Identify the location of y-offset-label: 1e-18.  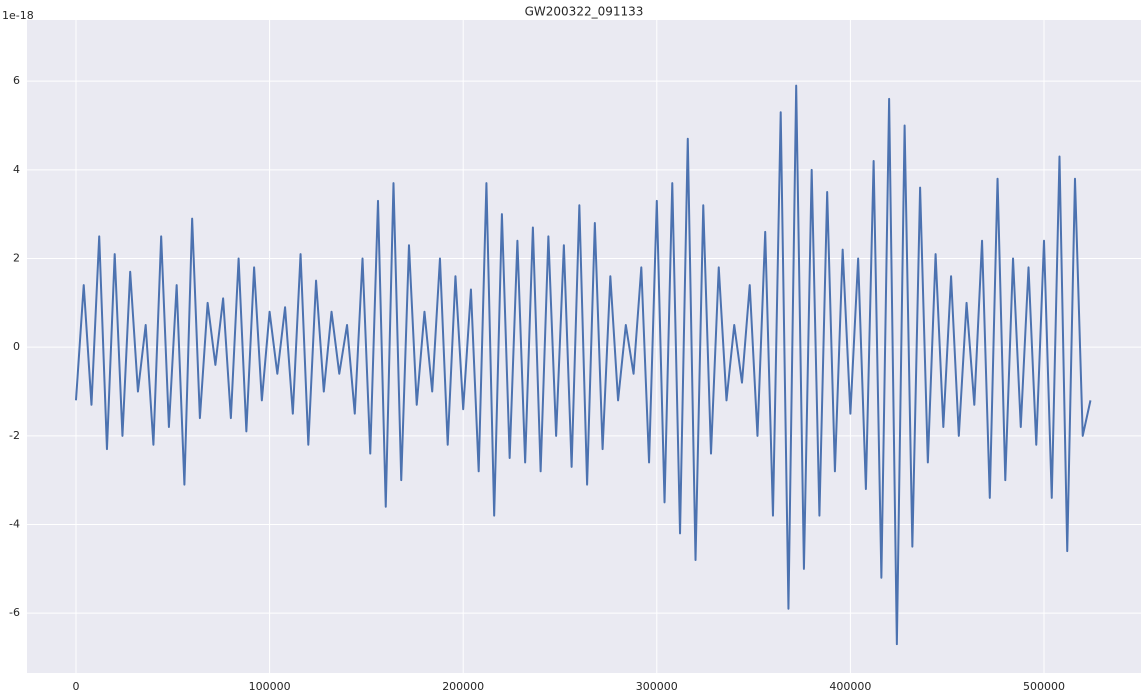
(18, 15).